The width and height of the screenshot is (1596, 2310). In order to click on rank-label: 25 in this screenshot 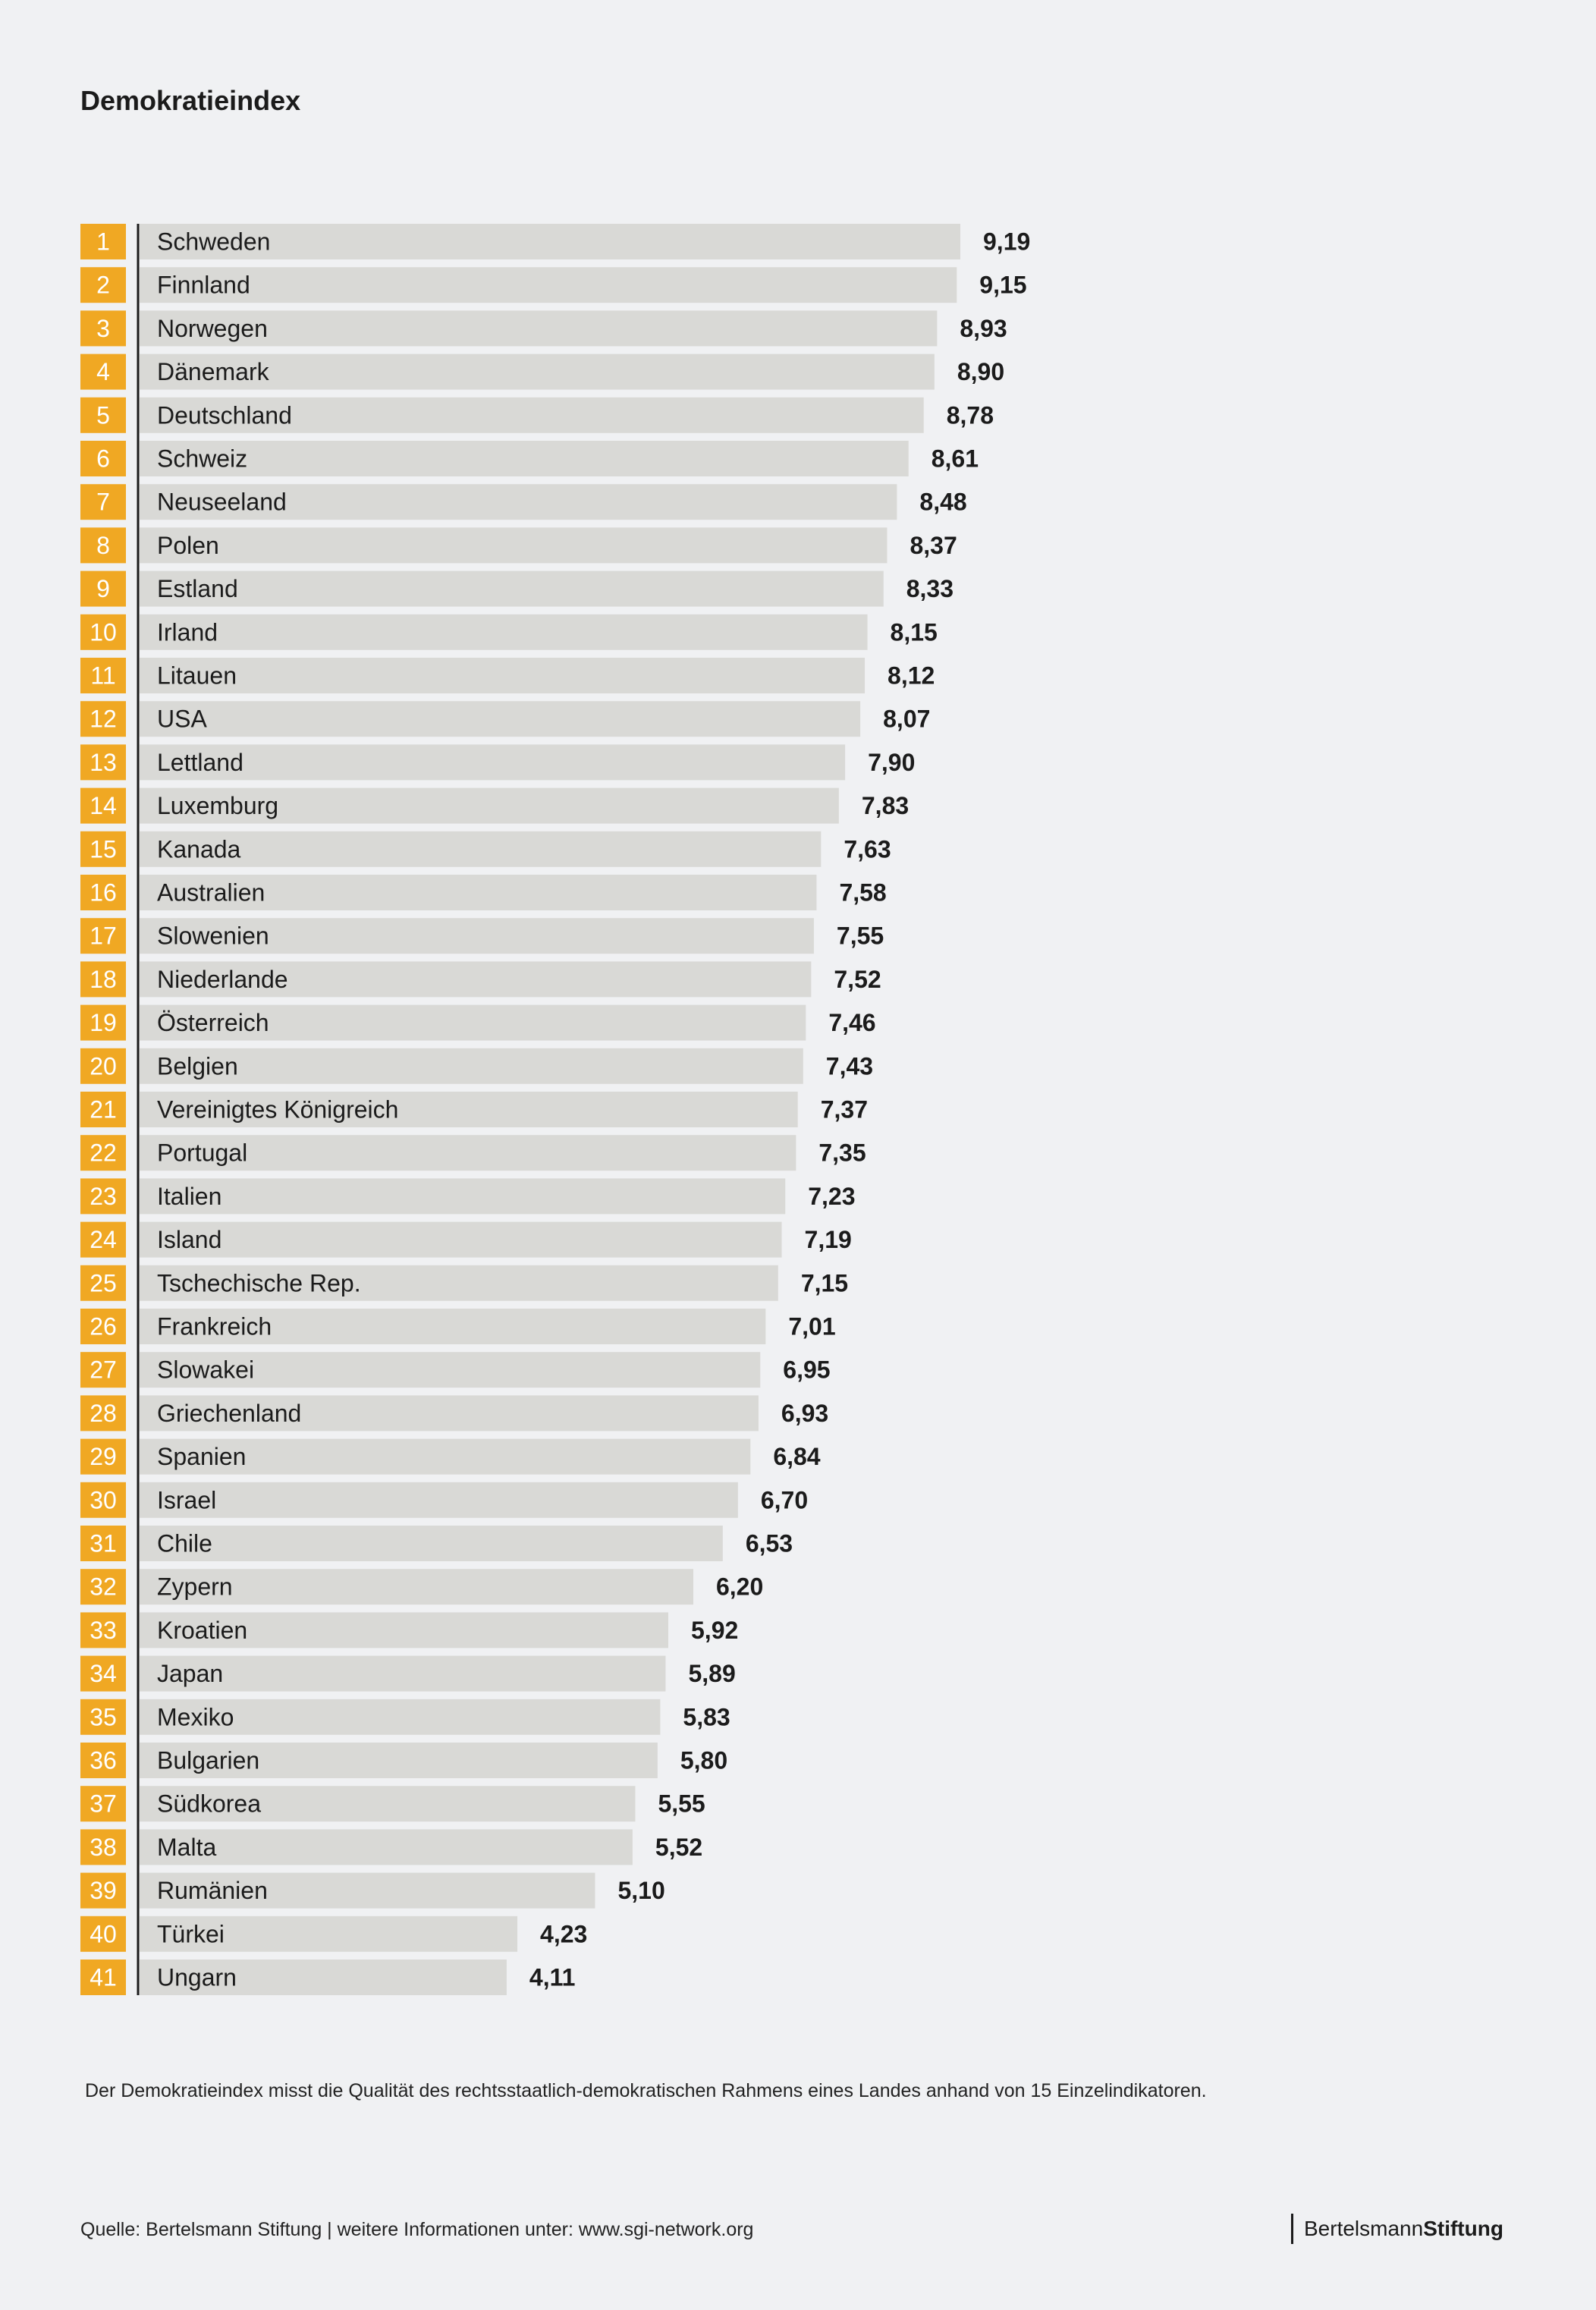, I will do `click(103, 1282)`.